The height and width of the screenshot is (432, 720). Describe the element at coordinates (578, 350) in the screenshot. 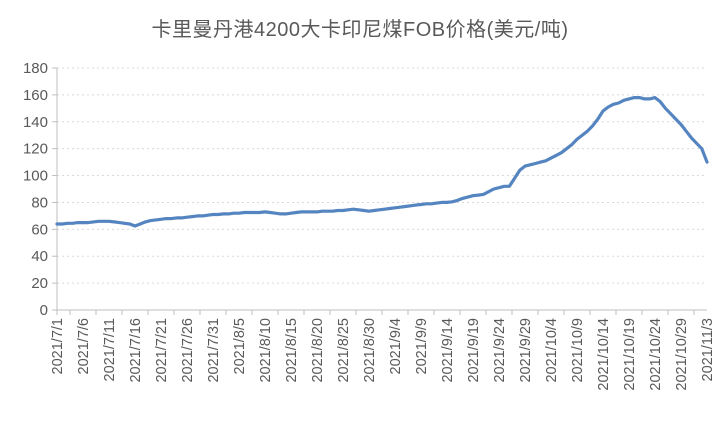

I see `x-axis-label: 2021/10/9` at that location.